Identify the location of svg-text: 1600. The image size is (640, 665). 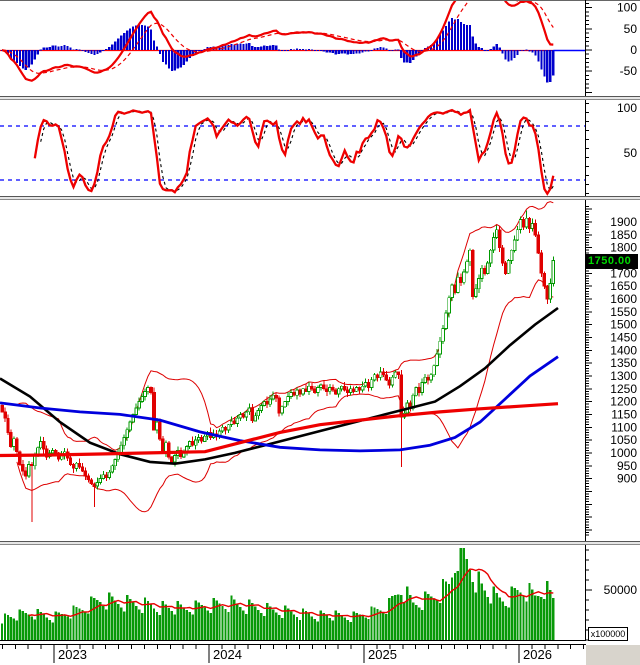
(623, 299).